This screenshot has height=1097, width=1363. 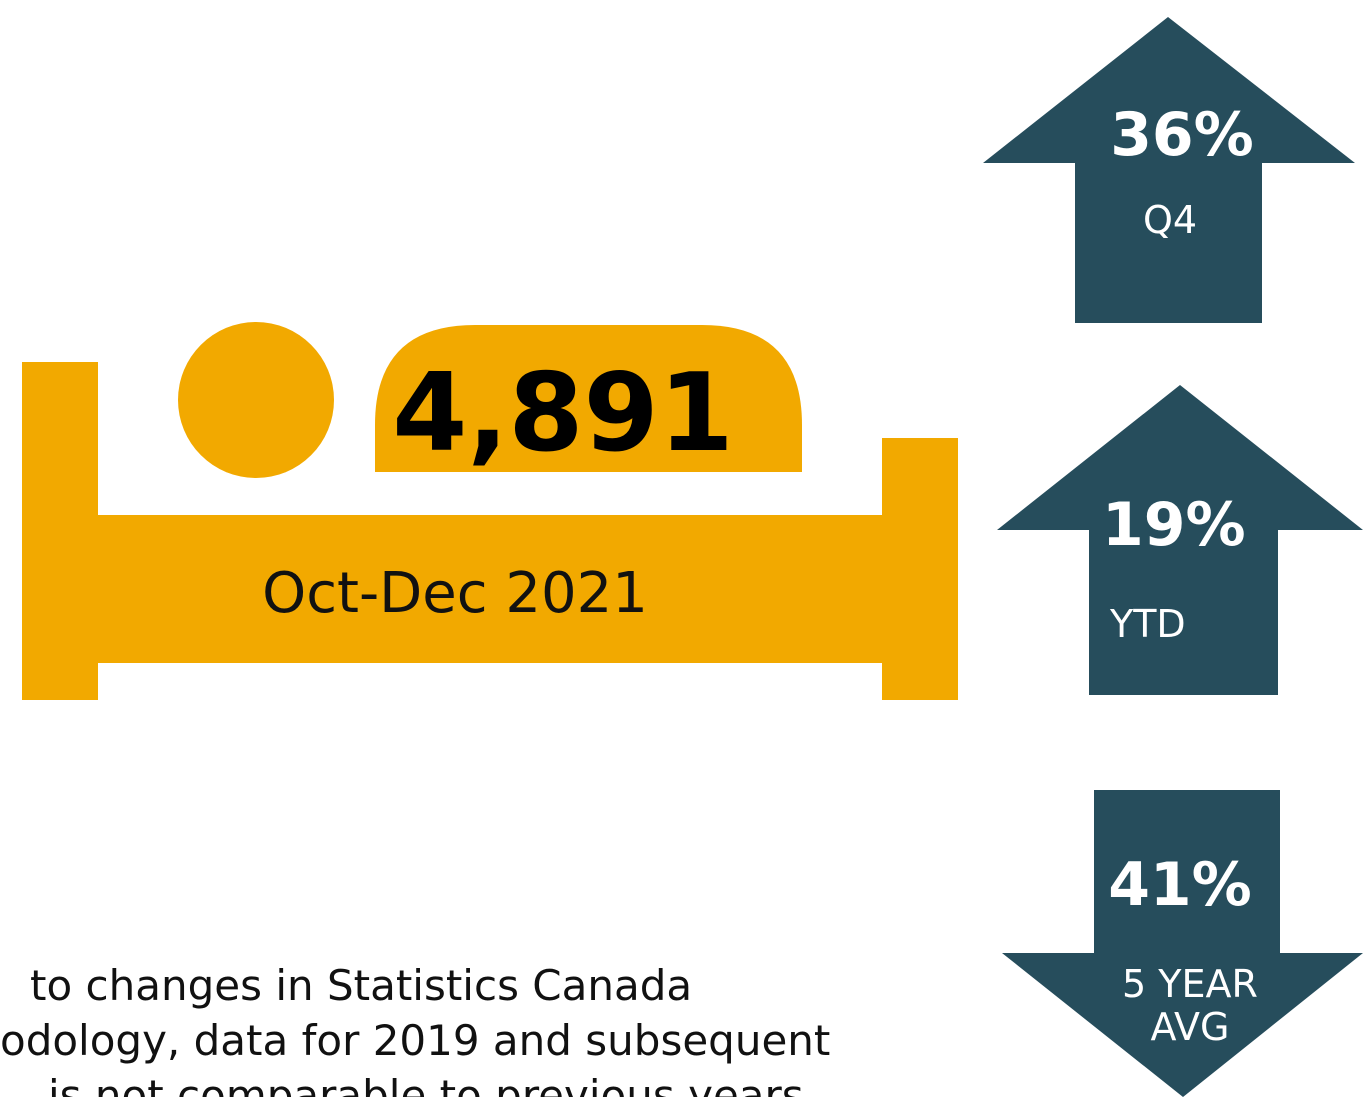 I want to click on indicator-value: 41%, so click(x=1180, y=885).